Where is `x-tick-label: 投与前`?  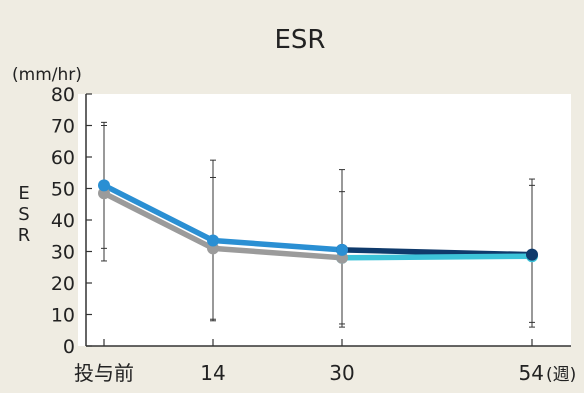 x-tick-label: 投与前 is located at coordinates (104, 373).